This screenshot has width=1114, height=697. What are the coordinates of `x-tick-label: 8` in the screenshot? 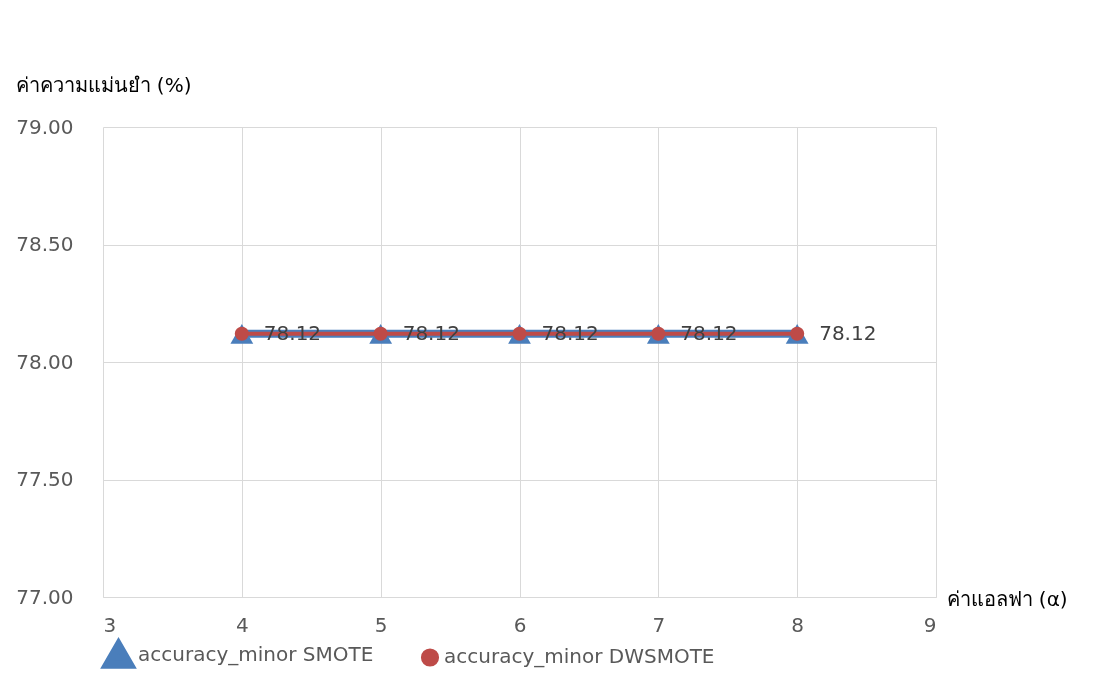 It's located at (798, 624).